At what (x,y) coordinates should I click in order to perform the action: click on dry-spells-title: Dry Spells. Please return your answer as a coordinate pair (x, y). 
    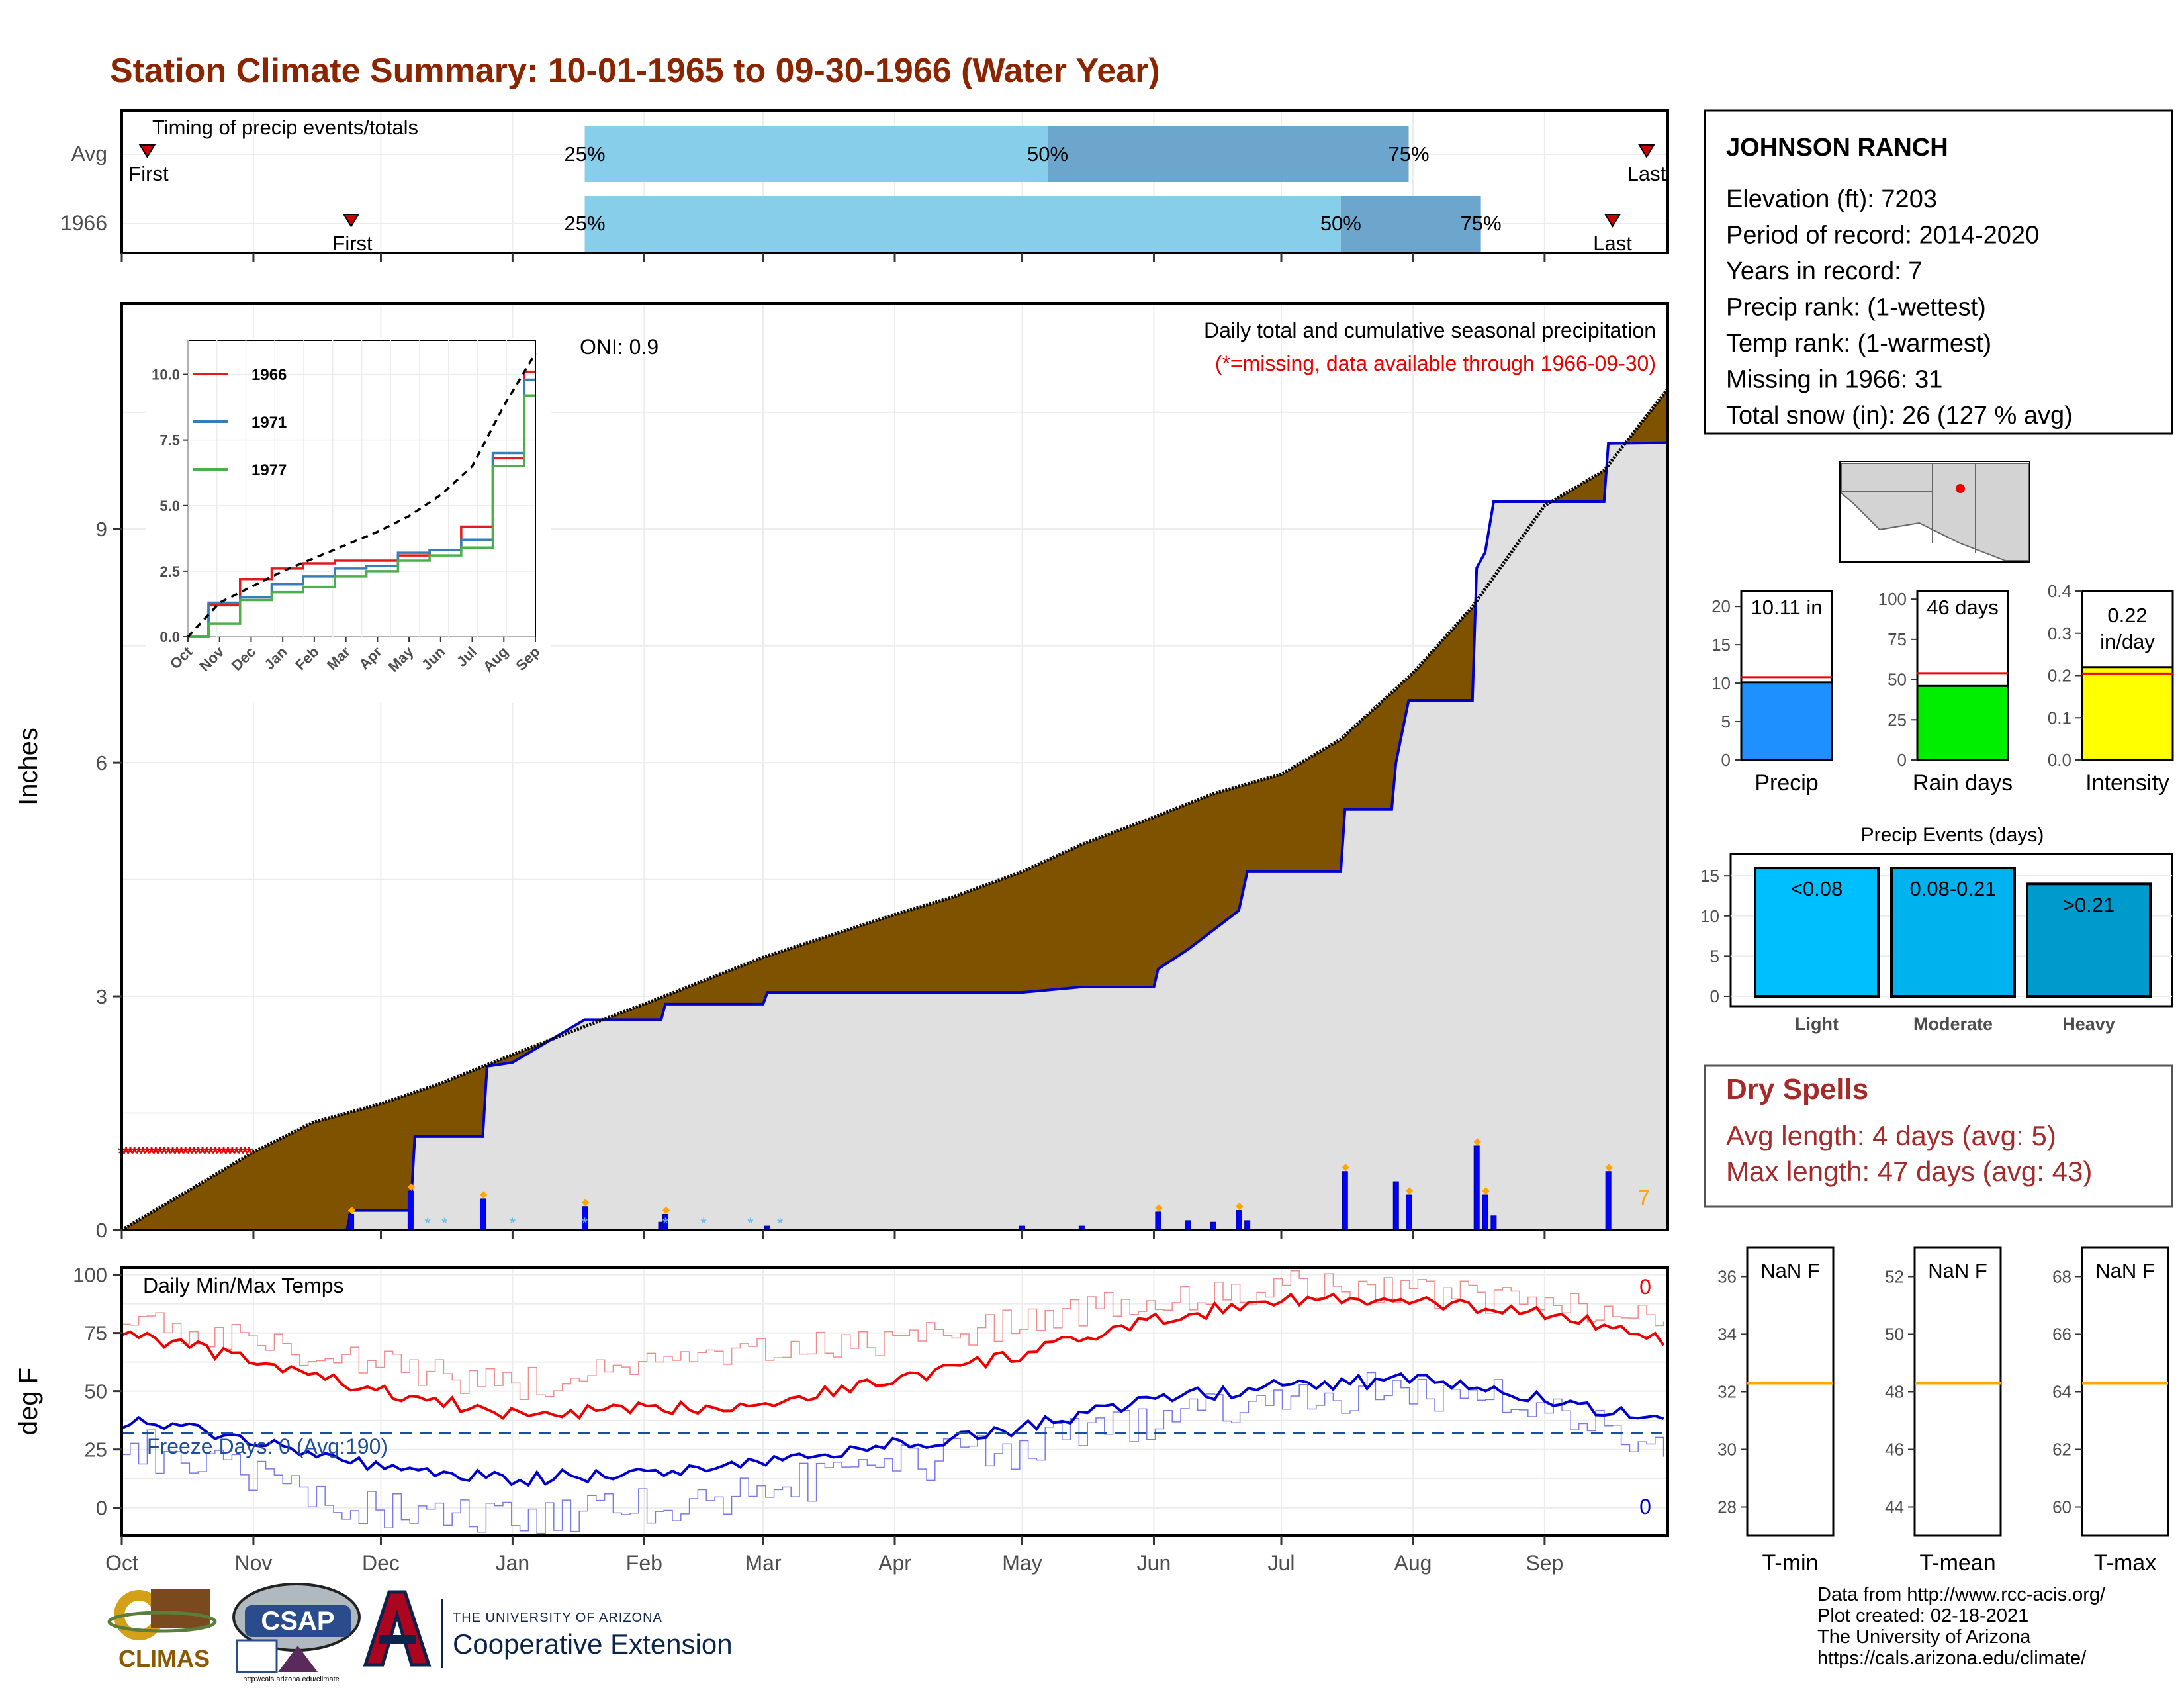
    Looking at the image, I should click on (1797, 1089).